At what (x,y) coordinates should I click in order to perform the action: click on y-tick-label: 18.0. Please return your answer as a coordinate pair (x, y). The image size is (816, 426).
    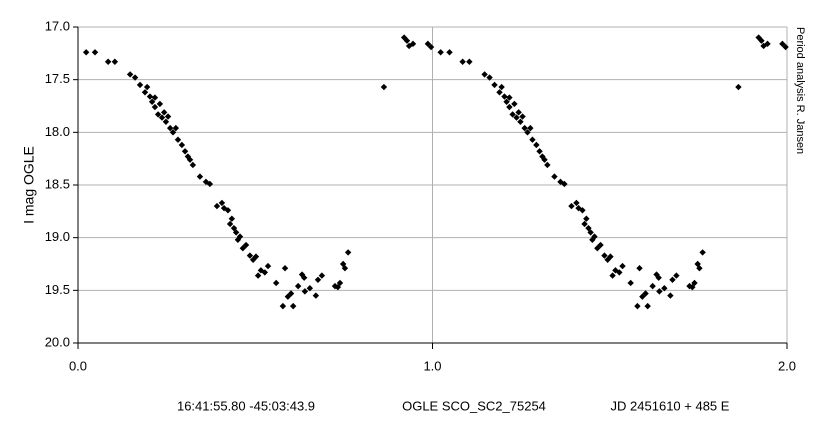
    Looking at the image, I should click on (57, 131).